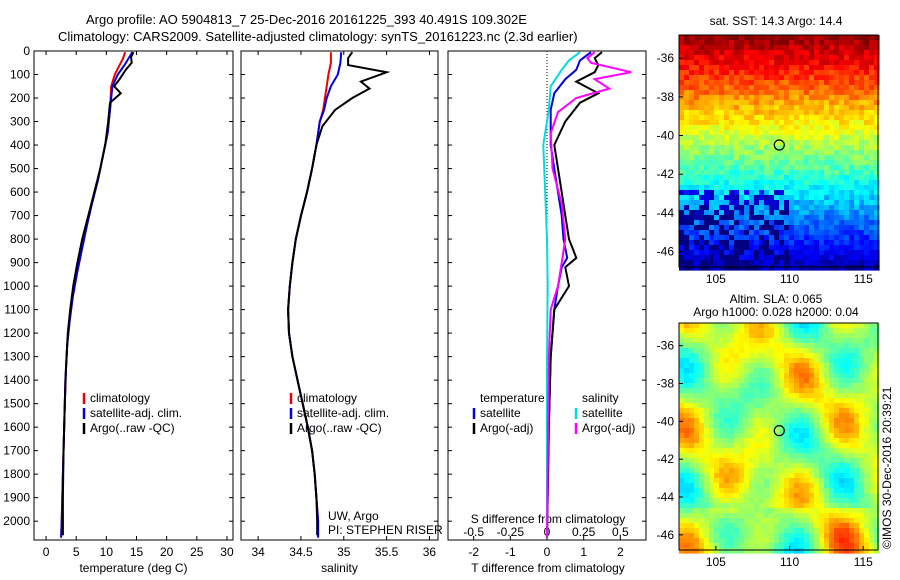 Image resolution: width=900 pixels, height=580 pixels. Describe the element at coordinates (20, 263) in the screenshot. I see `depth-tick-label: 900` at that location.